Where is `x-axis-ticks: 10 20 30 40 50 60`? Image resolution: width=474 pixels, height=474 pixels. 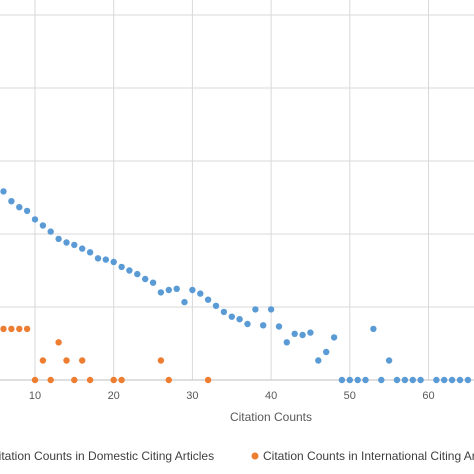
x-axis-ticks: 10 20 30 40 50 60 is located at coordinates (232, 396).